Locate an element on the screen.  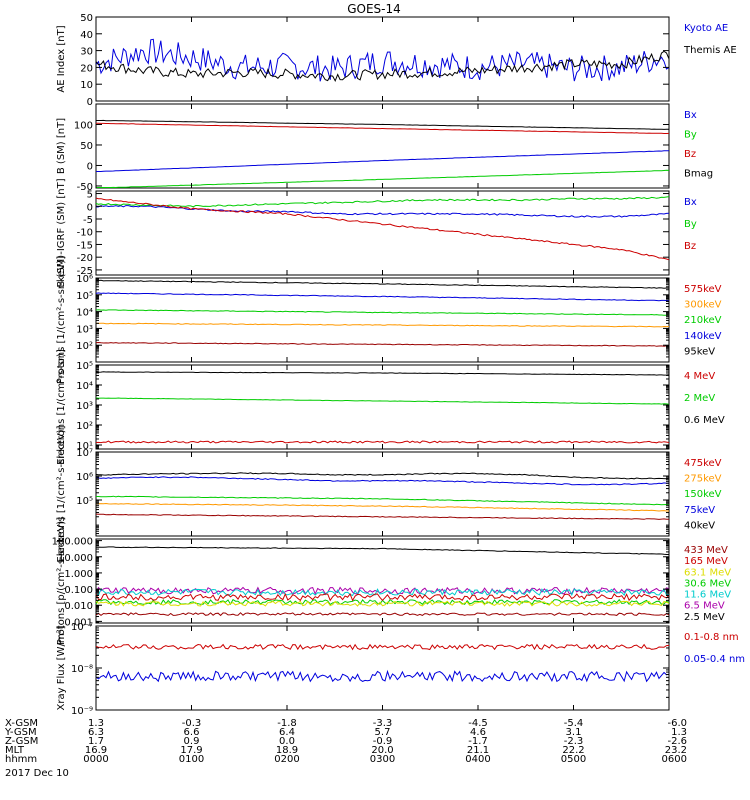
legend-entry: Themis AE is located at coordinates (710, 50).